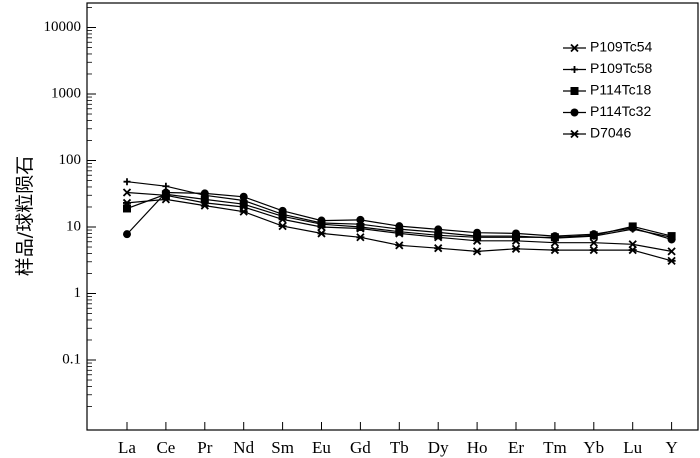 The image size is (700, 458). I want to click on x-tick-label: Pr, so click(204, 447).